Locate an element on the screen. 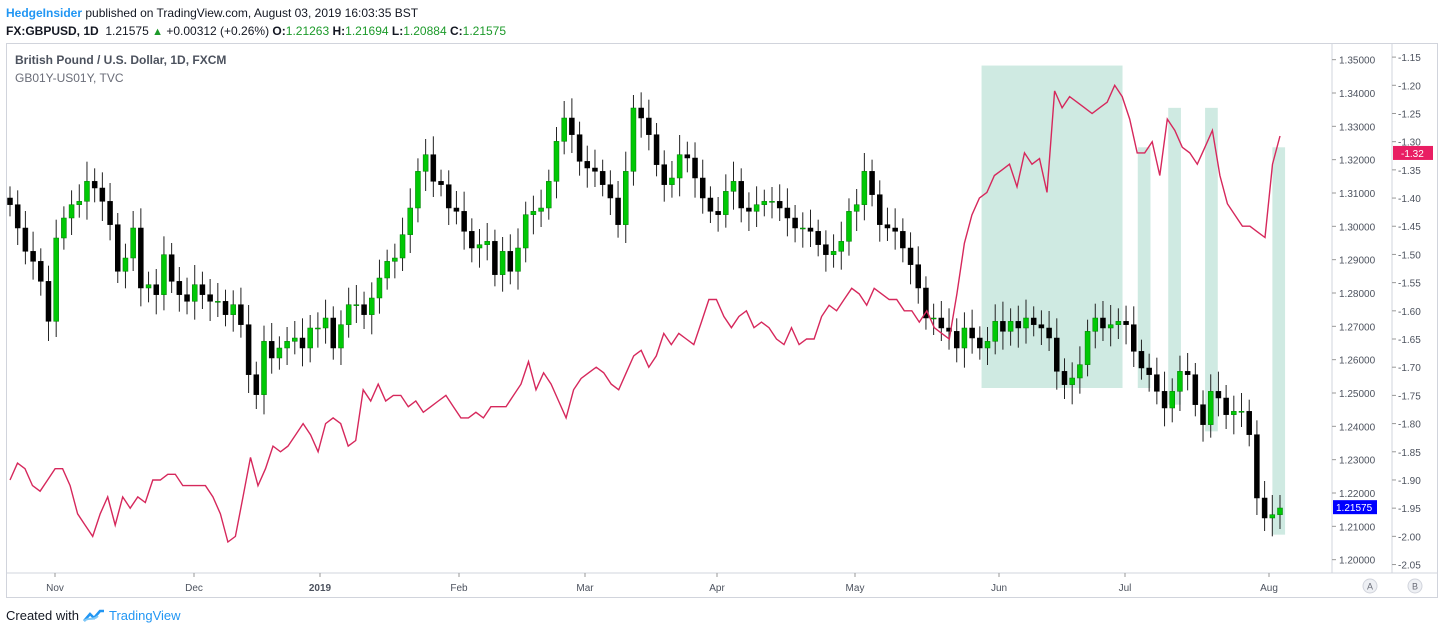  overlay-value-badge-label: -1.32 is located at coordinates (1412, 154).